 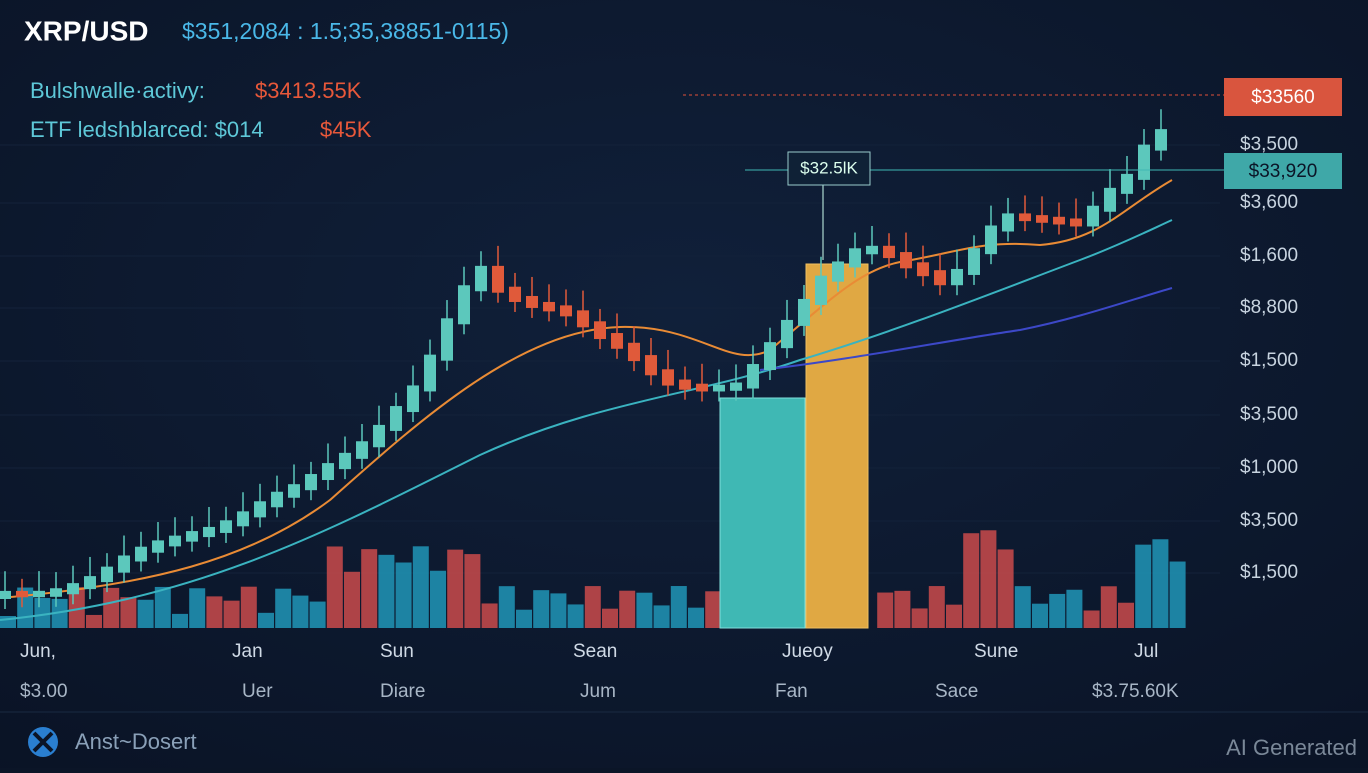 What do you see at coordinates (598, 691) in the screenshot?
I see `value-row-label: Jum` at bounding box center [598, 691].